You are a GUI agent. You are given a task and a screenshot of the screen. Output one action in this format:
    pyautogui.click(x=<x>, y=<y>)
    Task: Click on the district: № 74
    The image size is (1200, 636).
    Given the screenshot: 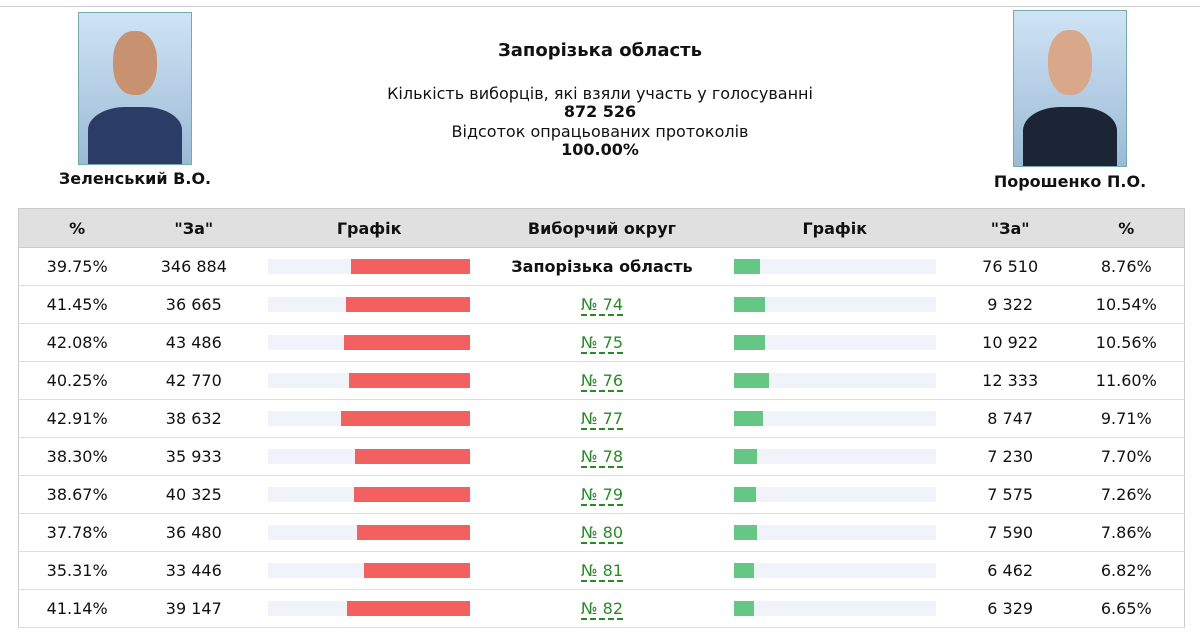 What is the action you would take?
    pyautogui.click(x=602, y=304)
    